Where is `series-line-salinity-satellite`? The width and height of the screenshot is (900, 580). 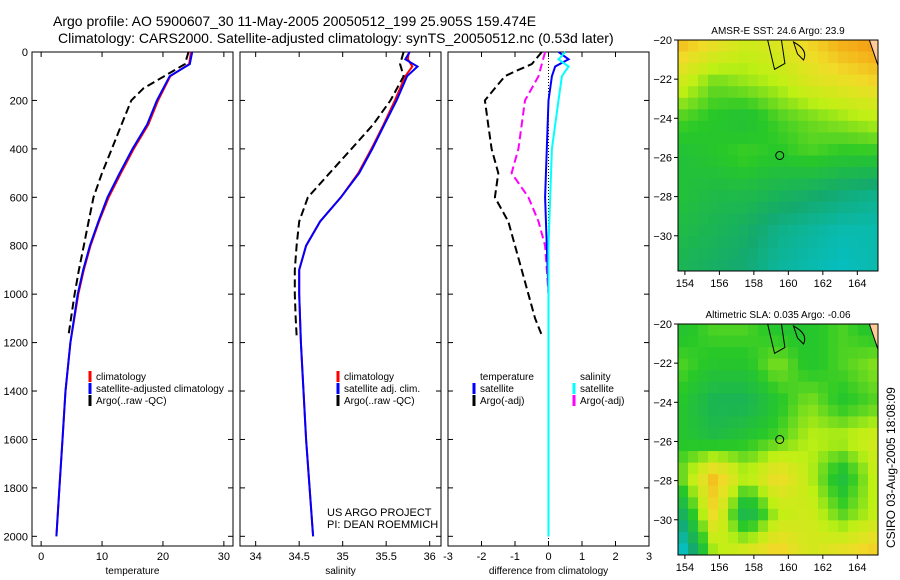 series-line-salinity-satellite is located at coordinates (558, 294).